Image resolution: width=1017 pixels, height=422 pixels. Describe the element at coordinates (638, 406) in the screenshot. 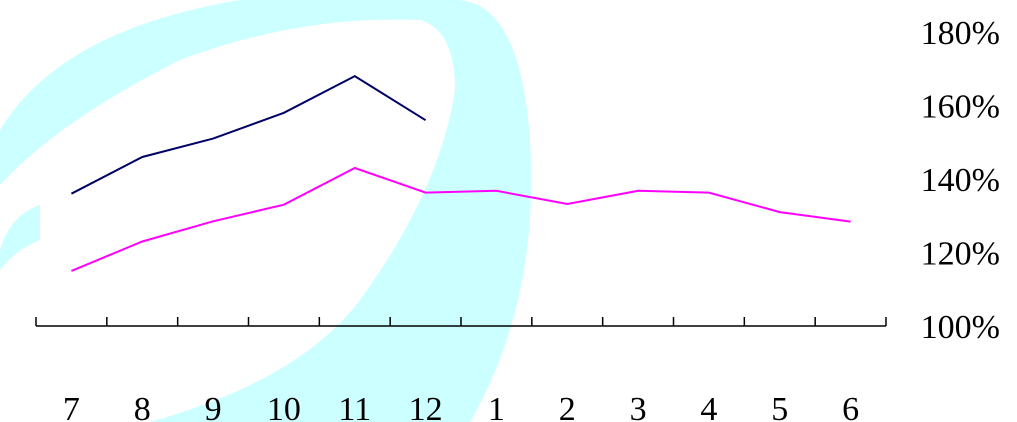

I see `x-tick-label: 3` at that location.